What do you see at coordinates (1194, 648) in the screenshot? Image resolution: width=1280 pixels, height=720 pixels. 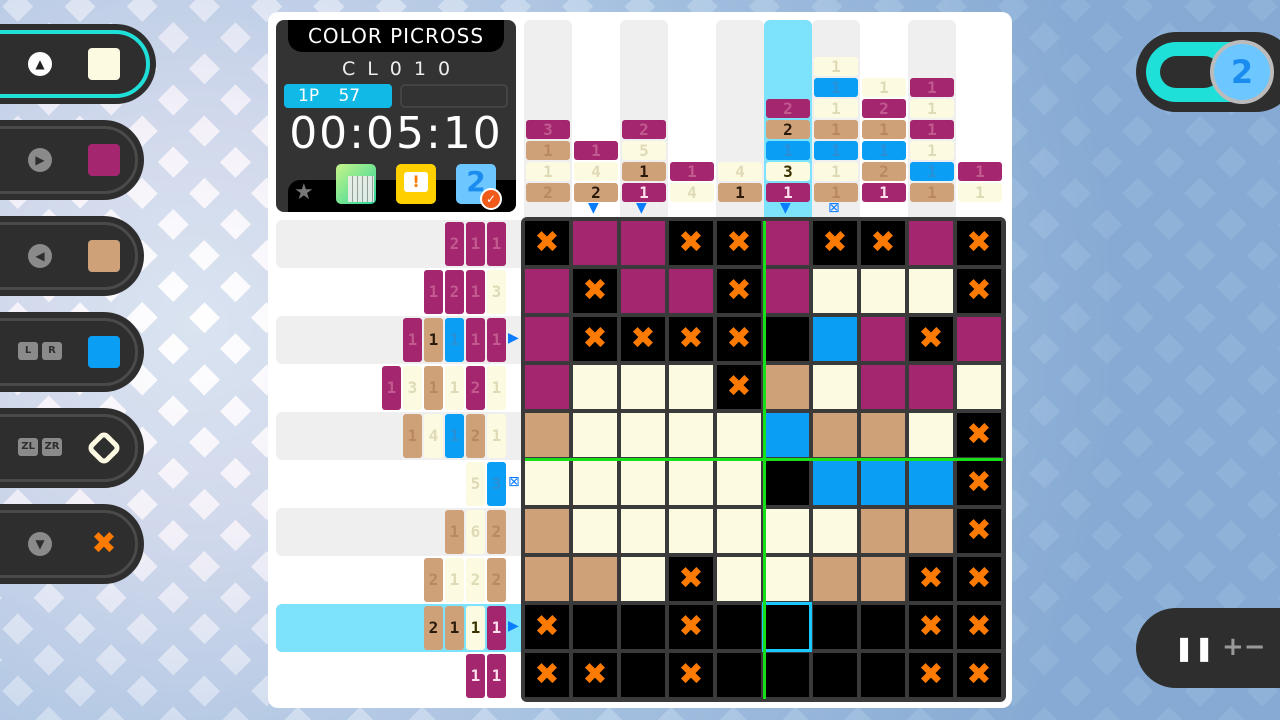 I see `pause-button: ❚❚` at bounding box center [1194, 648].